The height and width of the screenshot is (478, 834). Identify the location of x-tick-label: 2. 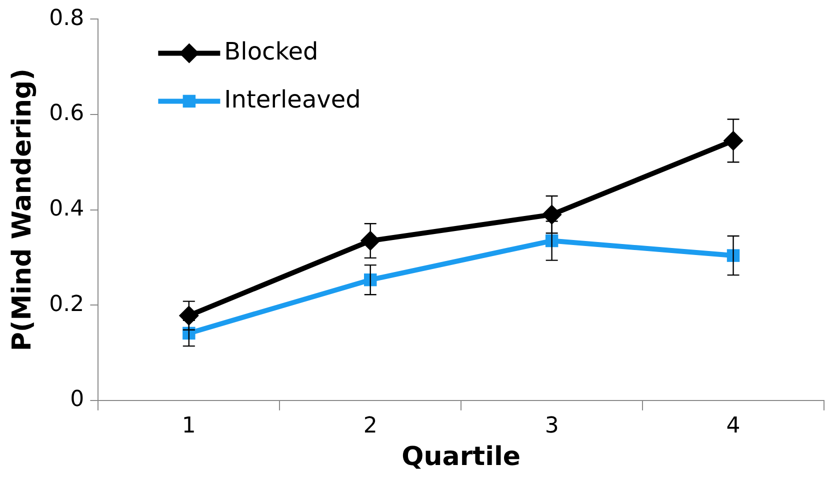
(370, 425).